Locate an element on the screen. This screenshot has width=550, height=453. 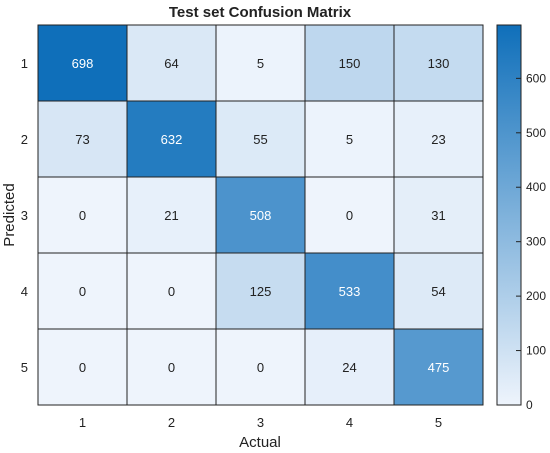
cell-value-label: 54 is located at coordinates (438, 291).